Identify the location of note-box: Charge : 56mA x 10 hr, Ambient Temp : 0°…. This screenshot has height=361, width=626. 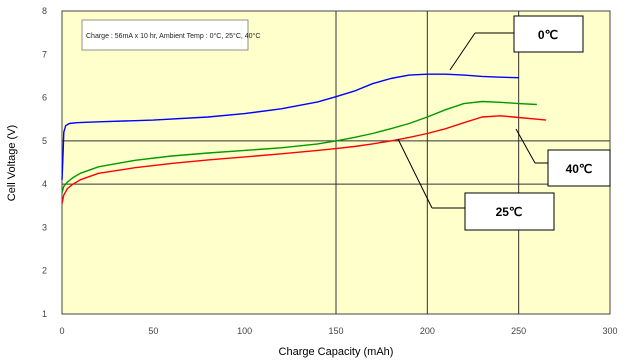
(170, 35).